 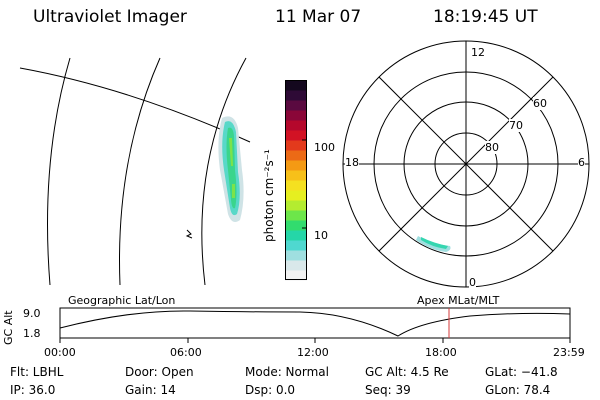 I want to click on aurora-emission, so click(x=231, y=169).